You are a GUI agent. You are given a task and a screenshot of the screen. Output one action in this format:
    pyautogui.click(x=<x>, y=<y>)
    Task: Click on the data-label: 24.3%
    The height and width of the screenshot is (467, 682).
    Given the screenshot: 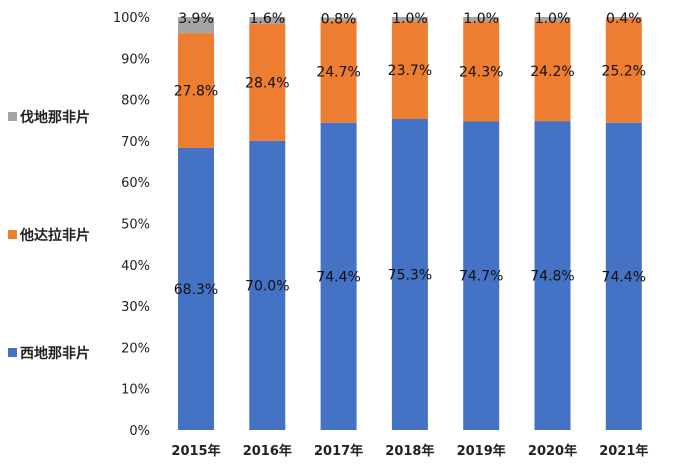 What is the action you would take?
    pyautogui.click(x=481, y=72)
    